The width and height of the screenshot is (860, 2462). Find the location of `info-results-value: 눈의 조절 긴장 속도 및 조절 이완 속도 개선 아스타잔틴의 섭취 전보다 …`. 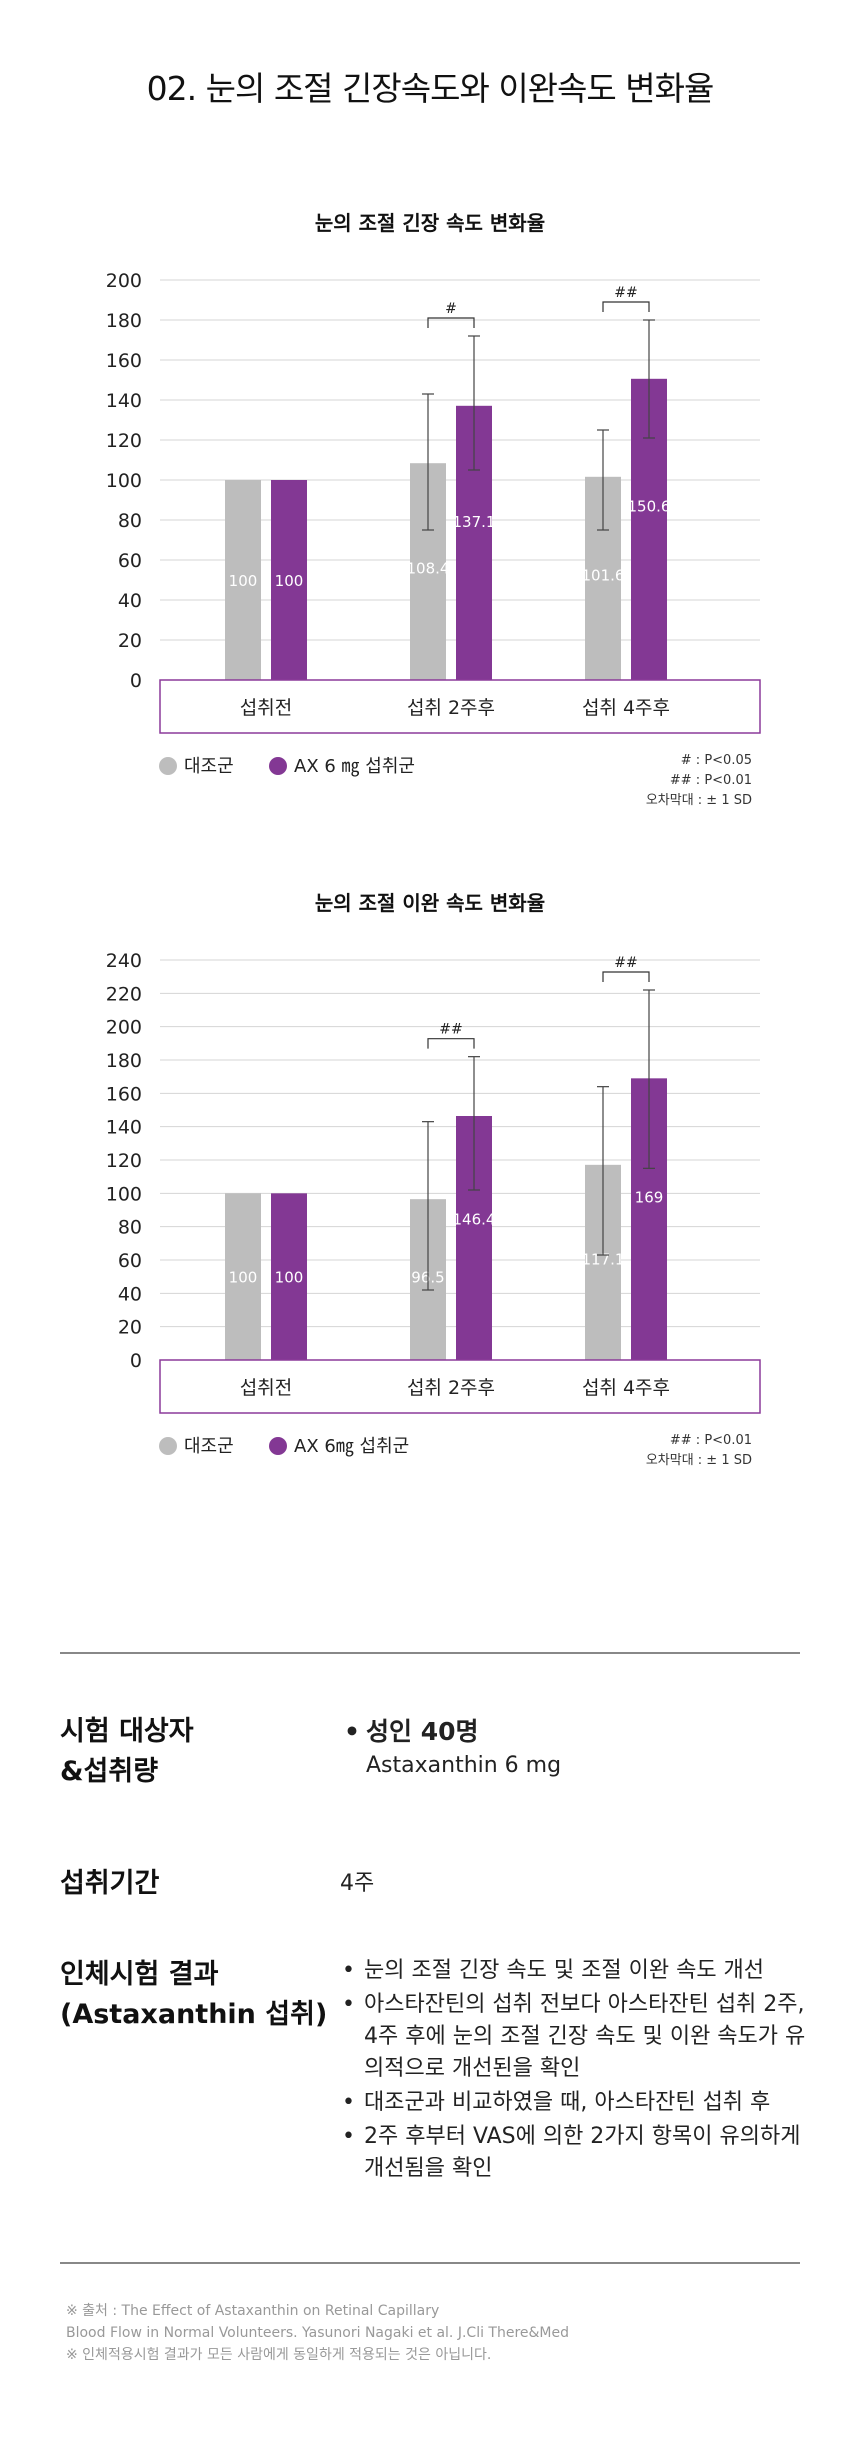

info-results-value: 눈의 조절 긴장 속도 및 조절 이완 속도 개선 아스타잔틴의 섭취 전보다 … is located at coordinates (573, 2071).